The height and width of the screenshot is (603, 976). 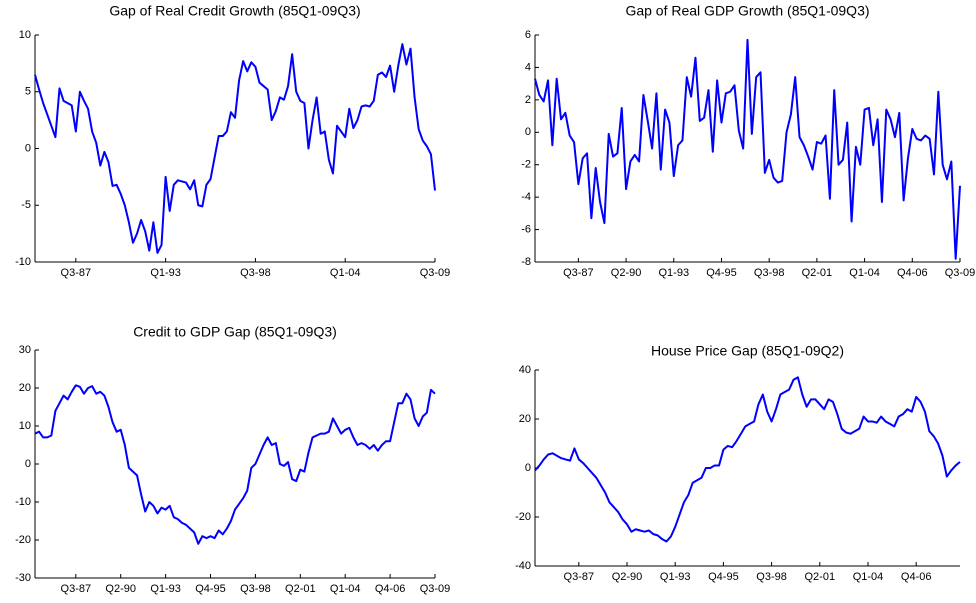 I want to click on y-tick-label: -30, so click(x=23, y=578).